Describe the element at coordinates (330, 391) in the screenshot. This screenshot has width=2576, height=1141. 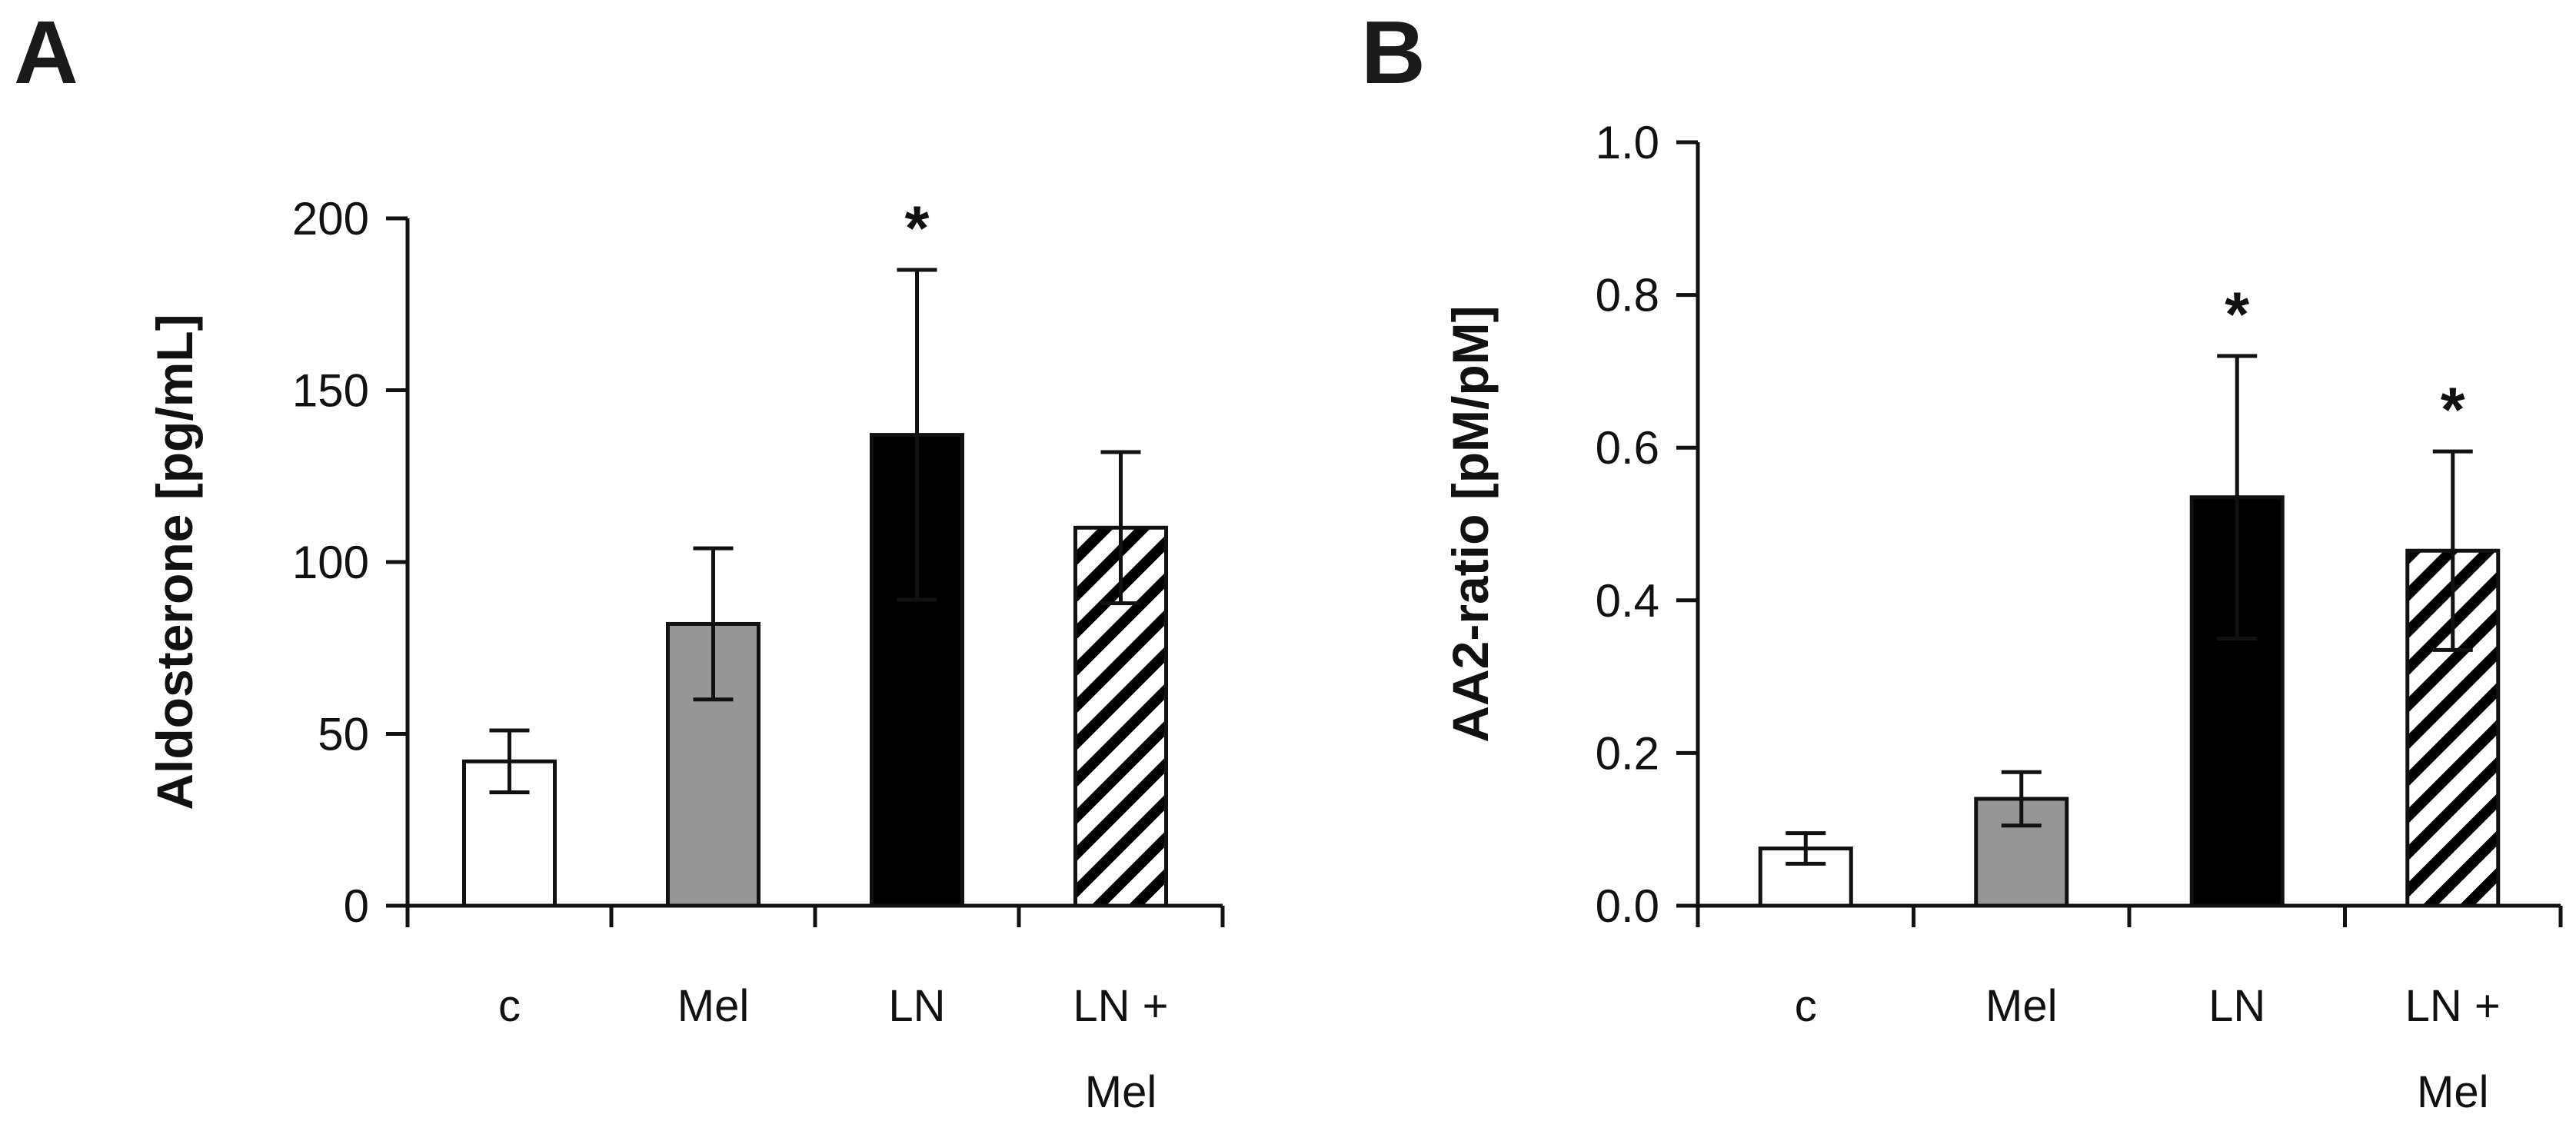
I see `y-tick-label: 150` at that location.